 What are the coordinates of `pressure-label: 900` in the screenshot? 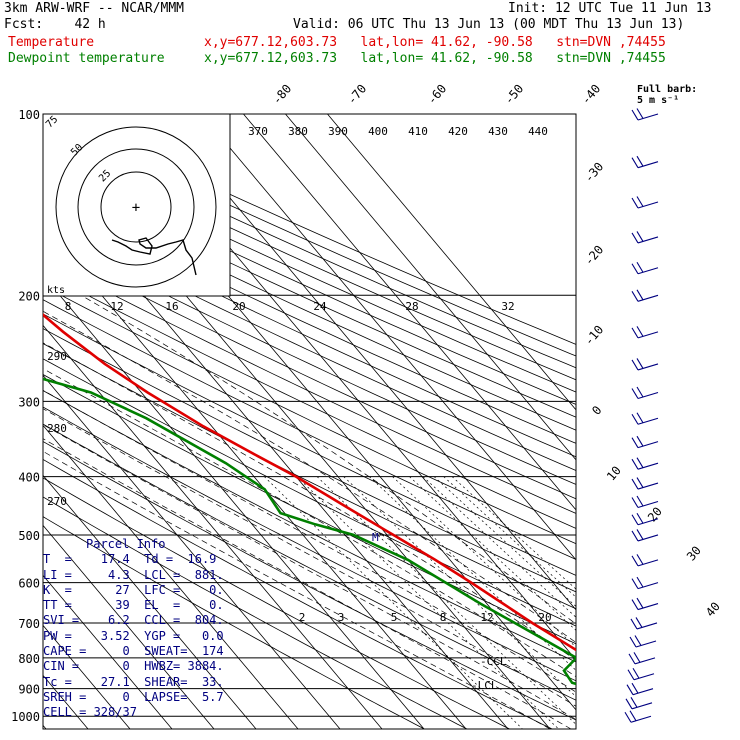 It's located at (29, 690).